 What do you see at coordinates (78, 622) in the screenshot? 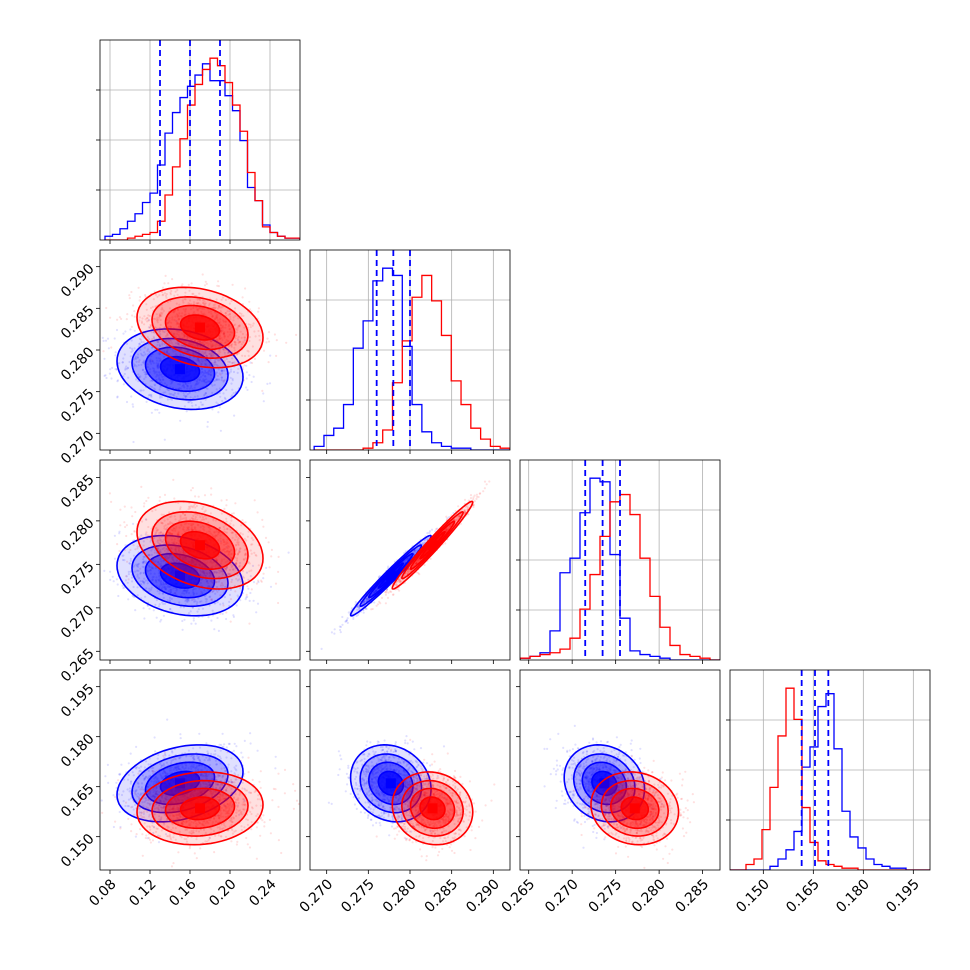
I see `y-tick-label: 0.270` at bounding box center [78, 622].